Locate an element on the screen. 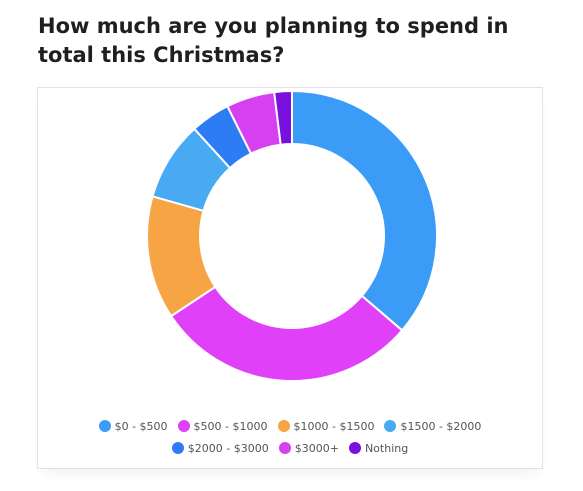 The image size is (583, 491). legend-item: $1000 - $1500 is located at coordinates (326, 426).